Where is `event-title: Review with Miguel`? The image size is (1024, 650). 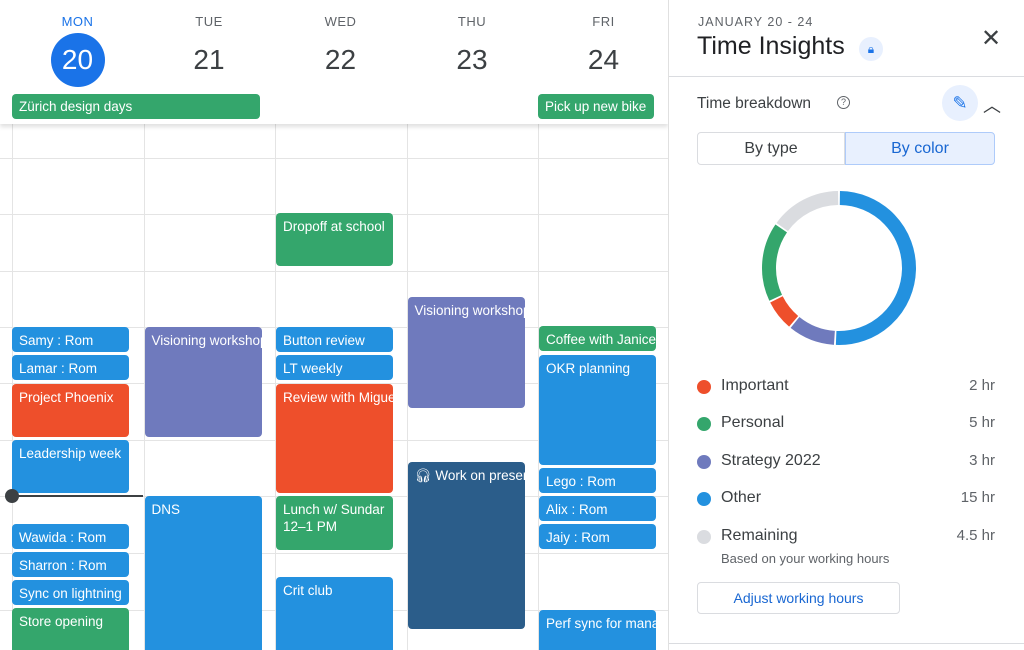
event-title: Review with Miguel is located at coordinates (338, 397).